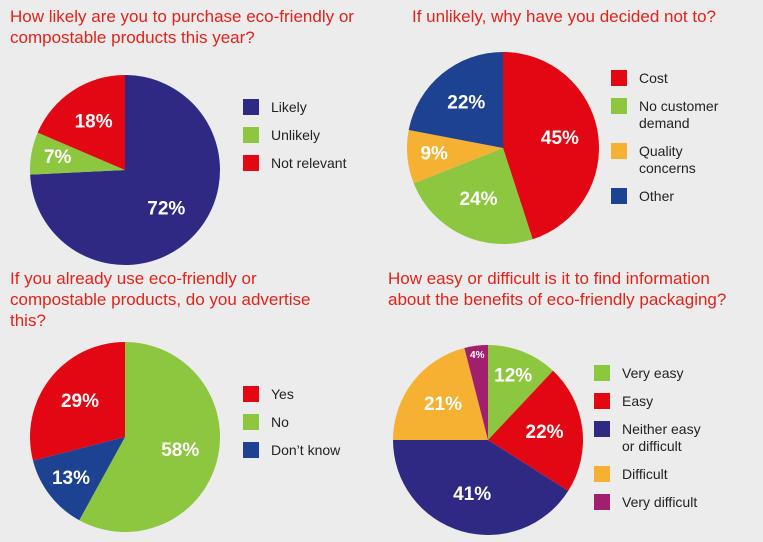 This screenshot has height=542, width=763. What do you see at coordinates (513, 375) in the screenshot?
I see `slice-label: 12%` at bounding box center [513, 375].